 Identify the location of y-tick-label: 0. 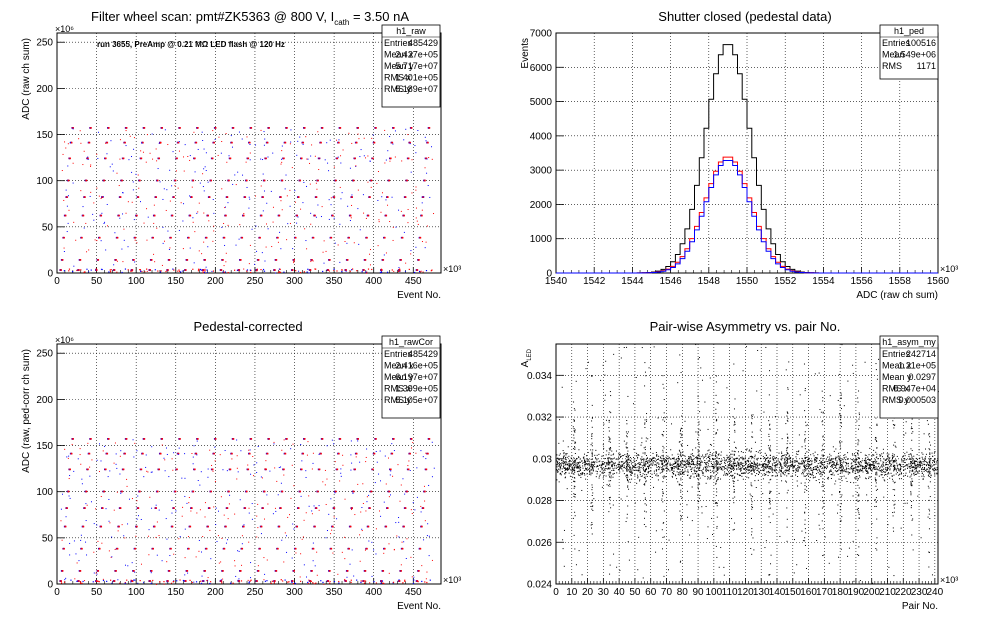
(50, 585).